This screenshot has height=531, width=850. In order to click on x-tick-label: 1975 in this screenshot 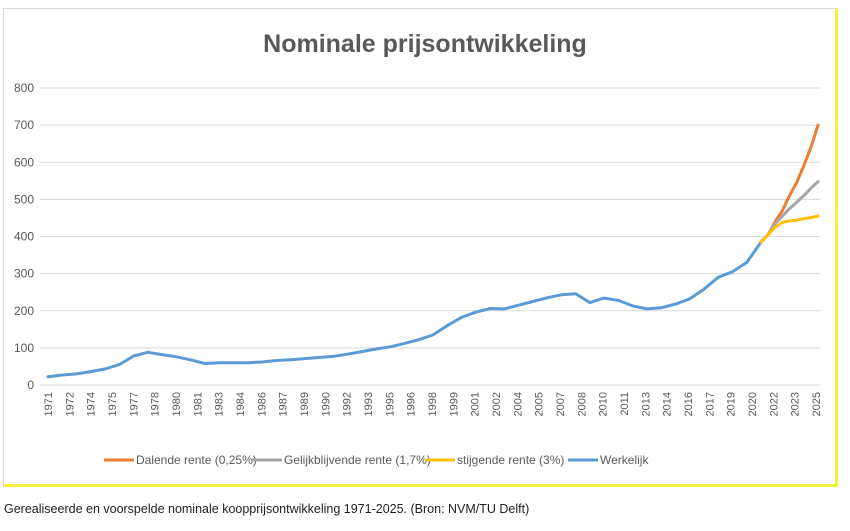, I will do `click(113, 404)`.